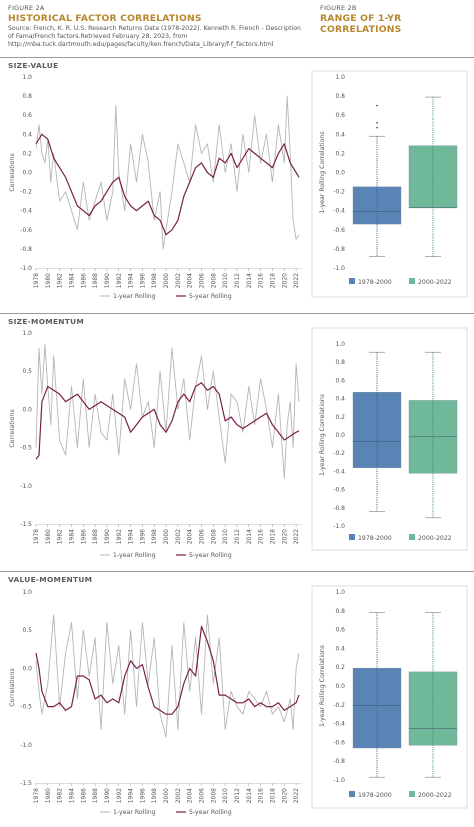  I want to click on section-label-size-momentum: SIZE-MOMENTUM, so click(46, 321).